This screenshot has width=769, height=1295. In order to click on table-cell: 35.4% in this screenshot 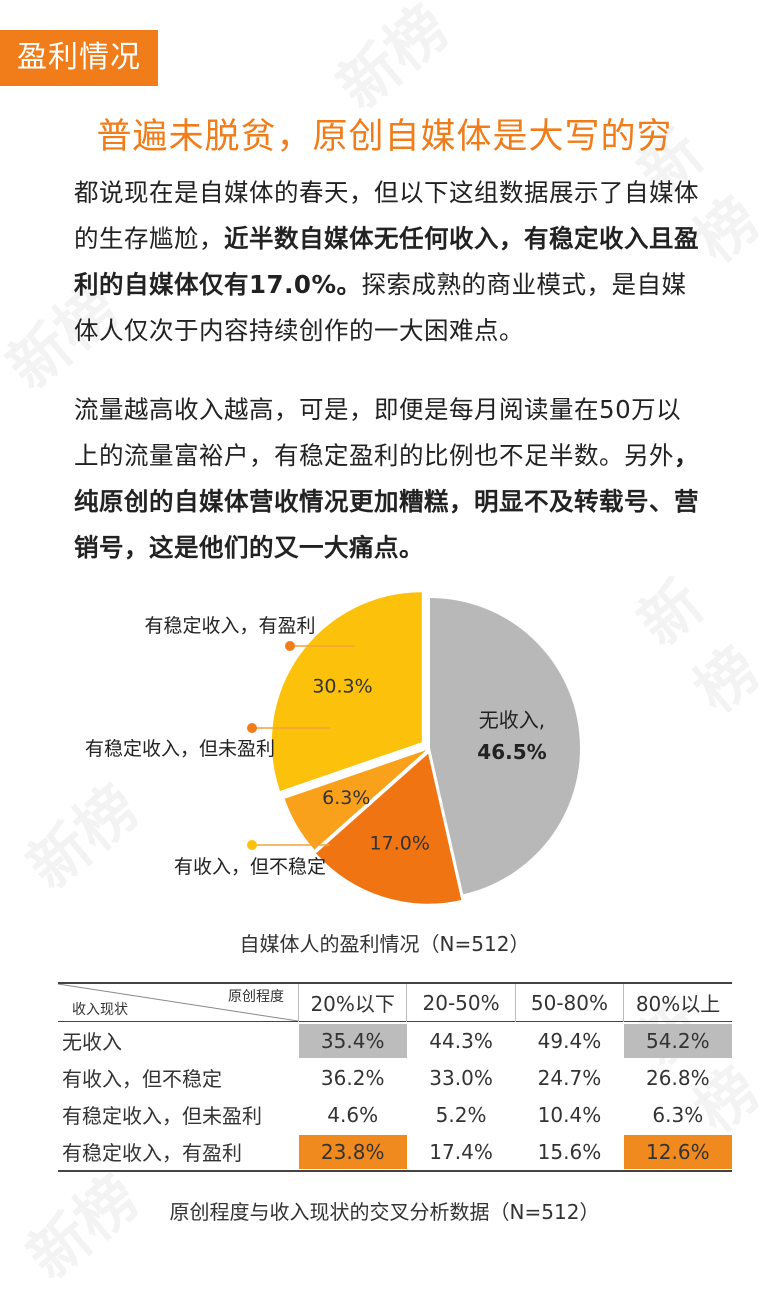, I will do `click(352, 1041)`.